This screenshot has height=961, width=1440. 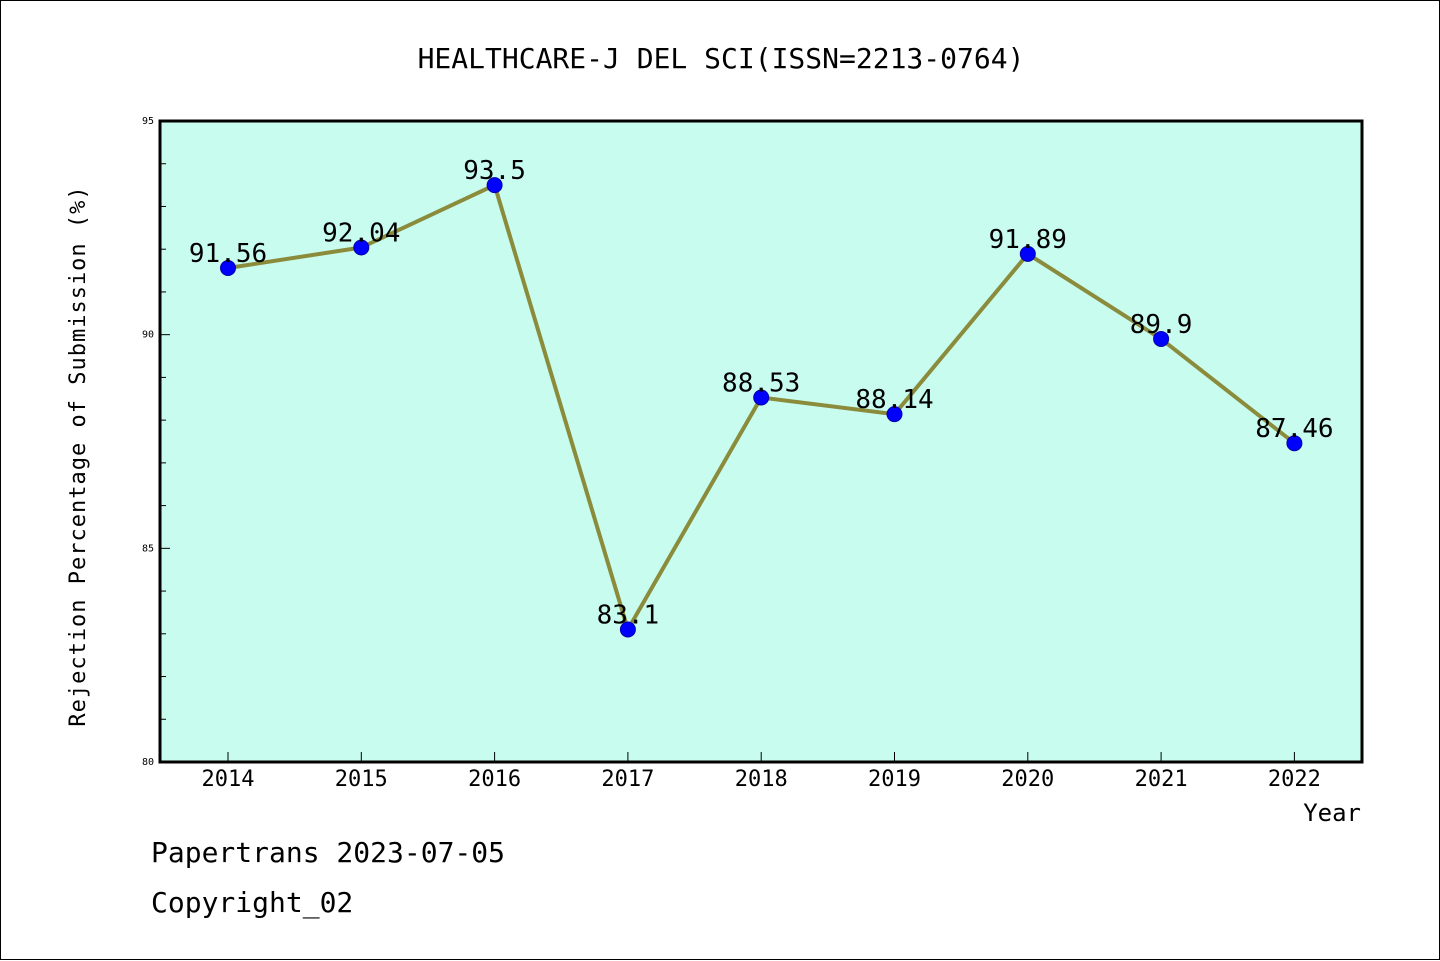 I want to click on x-tick-label: 2018, so click(x=761, y=779).